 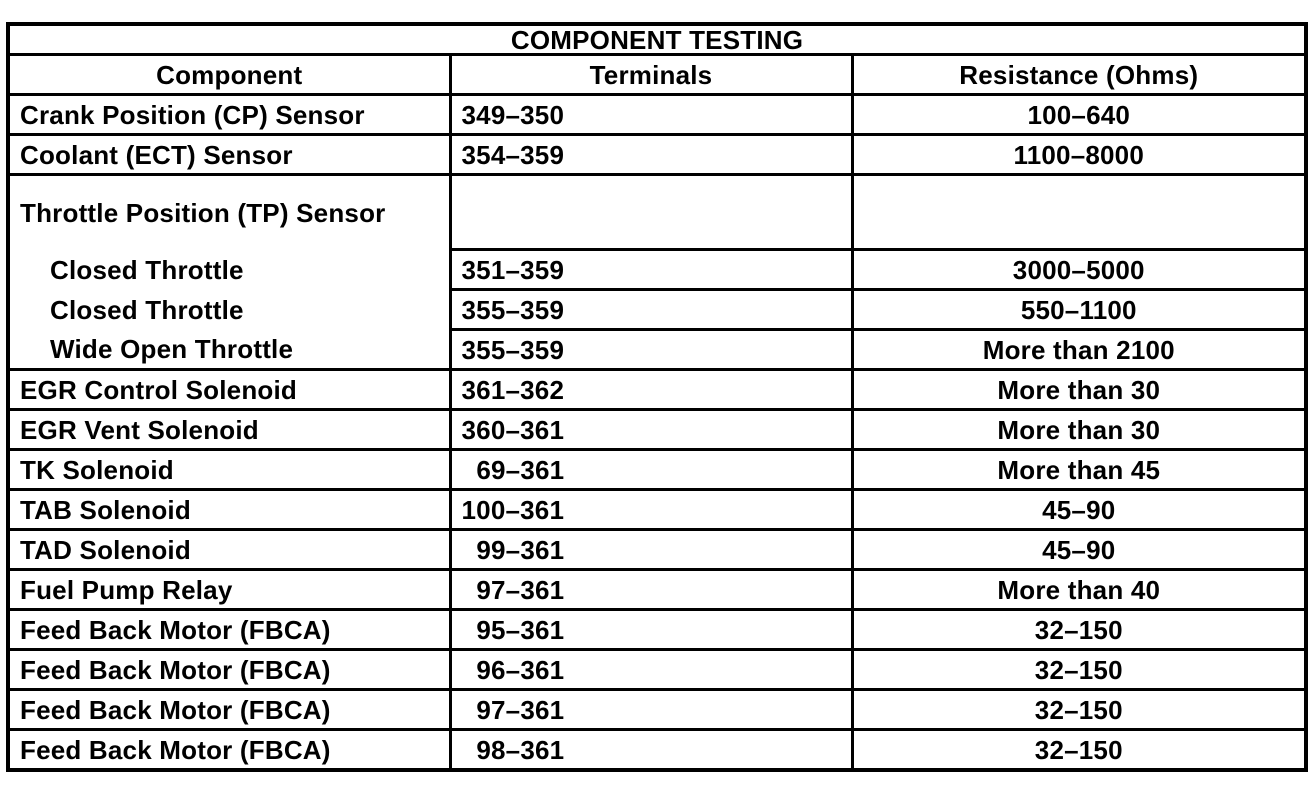 I want to click on cell-terminals: 95–361, so click(x=651, y=629).